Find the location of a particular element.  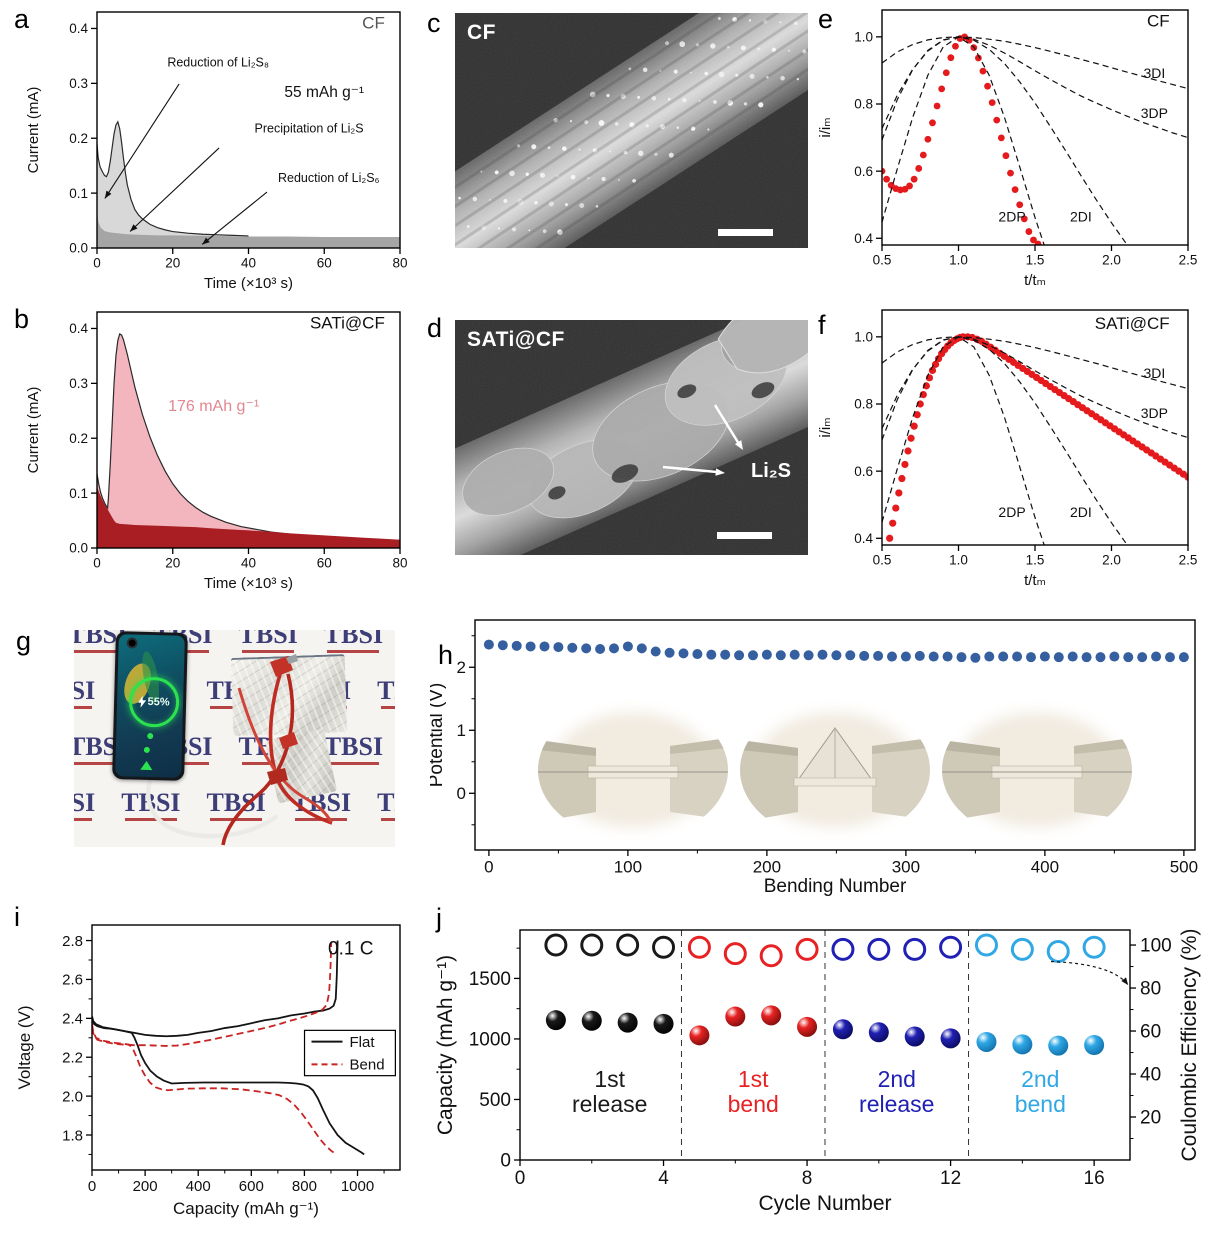

panel-d-sem-image: SATi@CF Li₂S is located at coordinates (631, 437).